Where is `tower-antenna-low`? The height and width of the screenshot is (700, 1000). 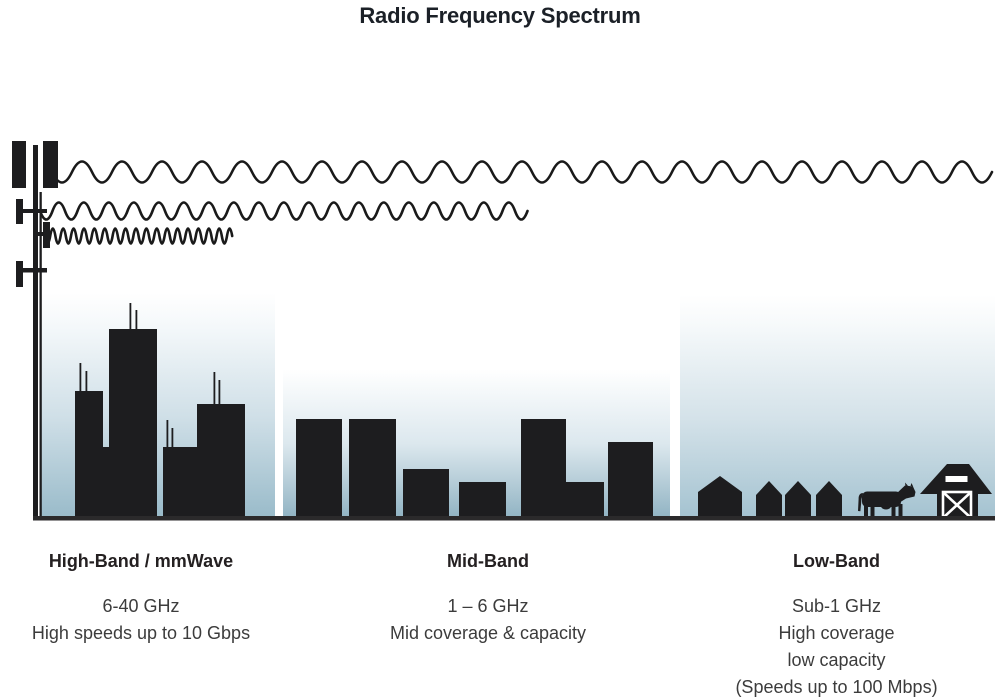
tower-antenna-low is located at coordinates (19, 274).